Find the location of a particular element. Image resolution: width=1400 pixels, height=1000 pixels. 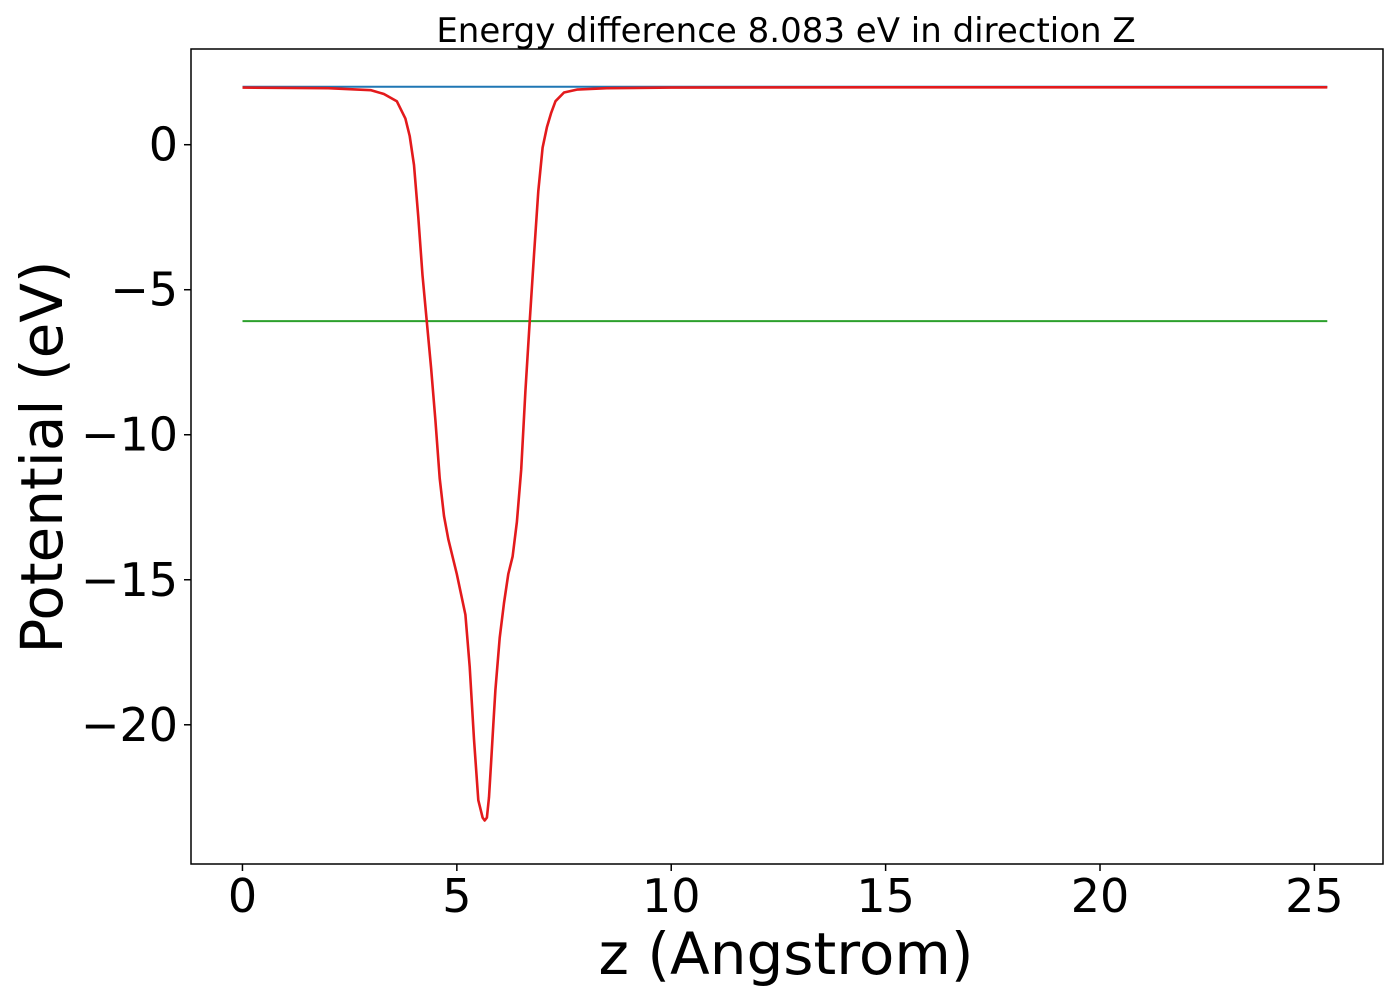

x-tick-label: 5 is located at coordinates (456, 896).